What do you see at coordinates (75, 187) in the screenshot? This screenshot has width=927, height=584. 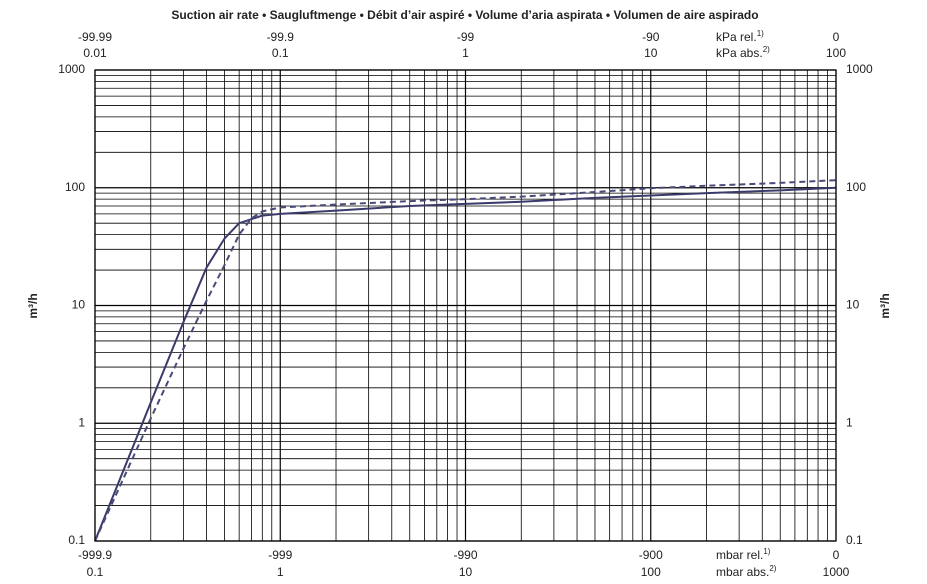 I see `y-tick-label: 100` at bounding box center [75, 187].